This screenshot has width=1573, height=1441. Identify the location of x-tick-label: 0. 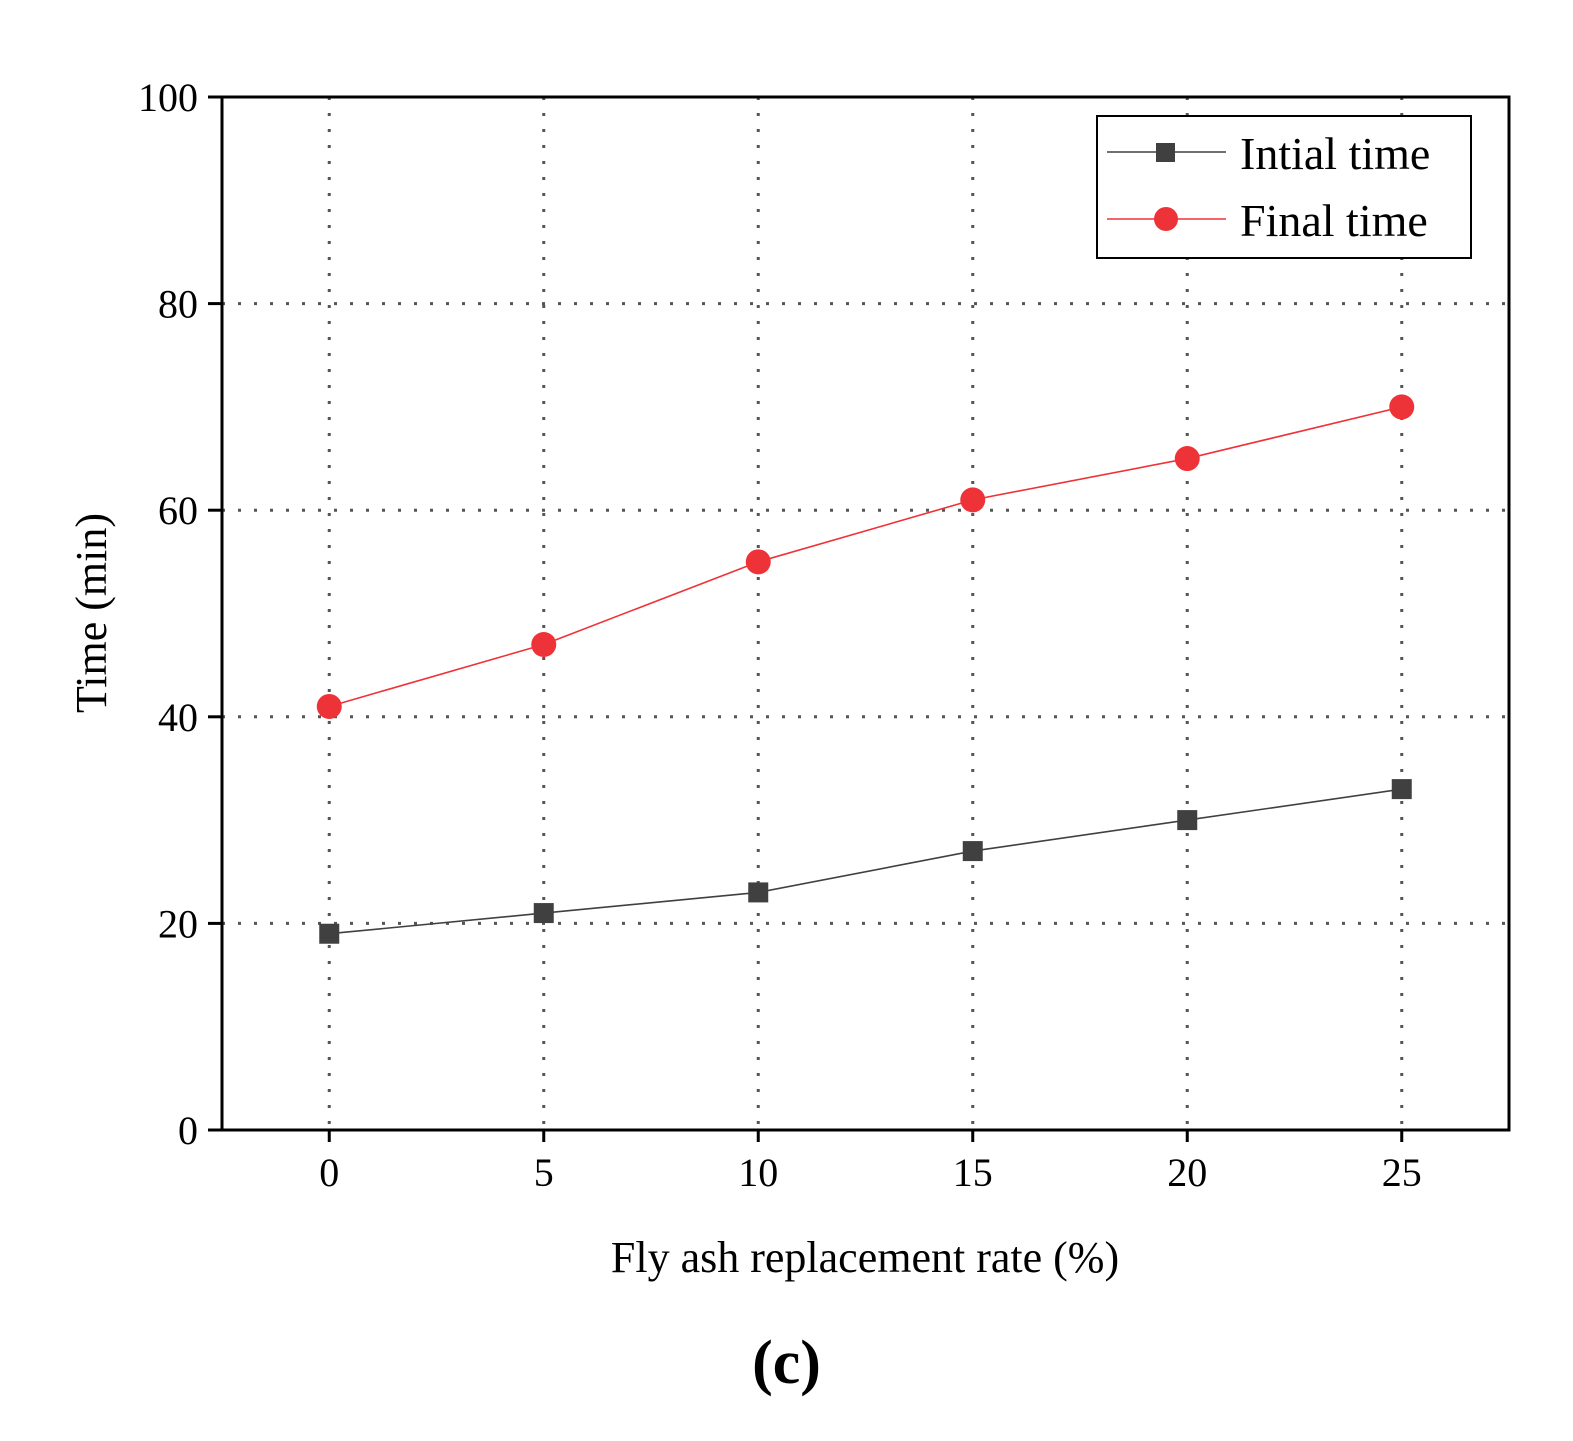
(329, 1172).